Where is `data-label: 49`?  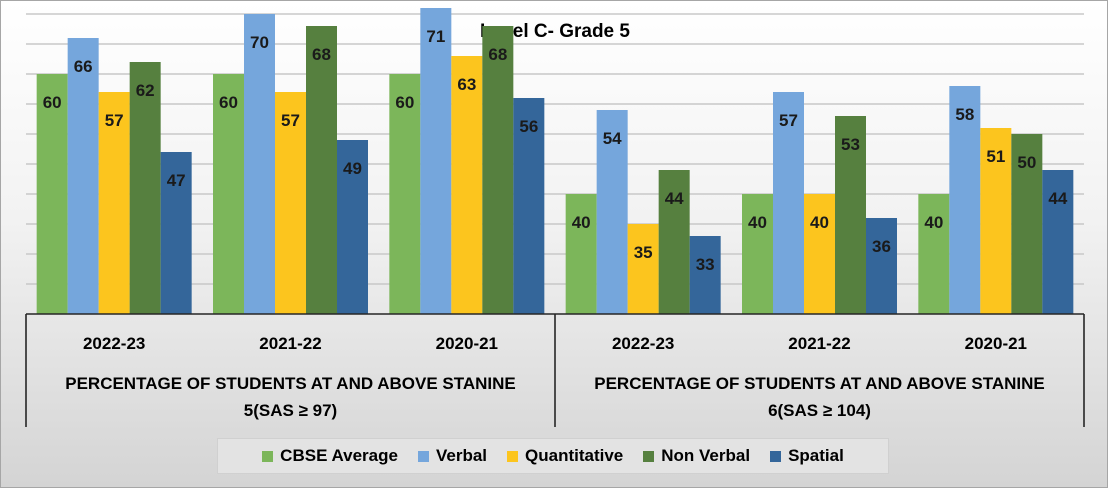
data-label: 49 is located at coordinates (352, 168).